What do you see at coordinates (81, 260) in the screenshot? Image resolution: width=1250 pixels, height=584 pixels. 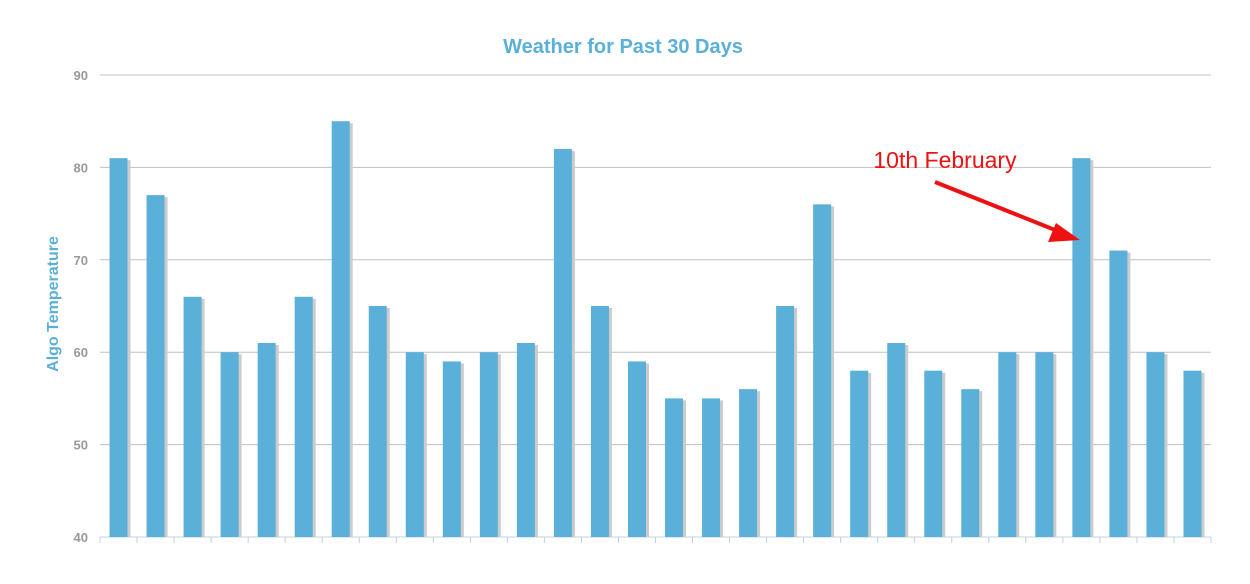 I see `y-tick-label: 70` at bounding box center [81, 260].